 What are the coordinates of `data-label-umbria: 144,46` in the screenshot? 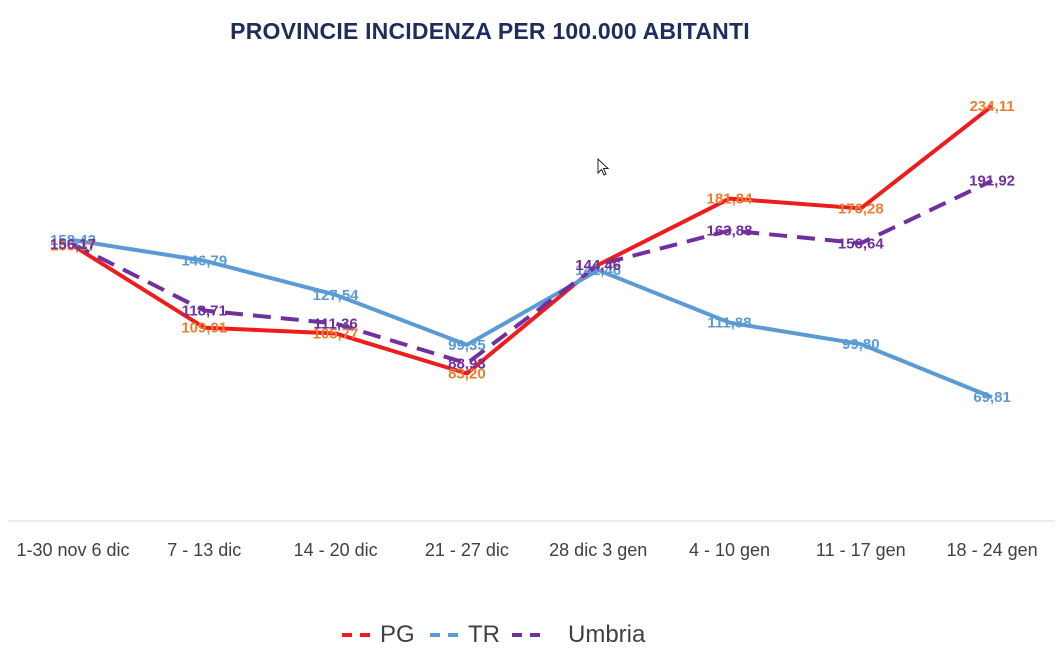 It's located at (598, 265).